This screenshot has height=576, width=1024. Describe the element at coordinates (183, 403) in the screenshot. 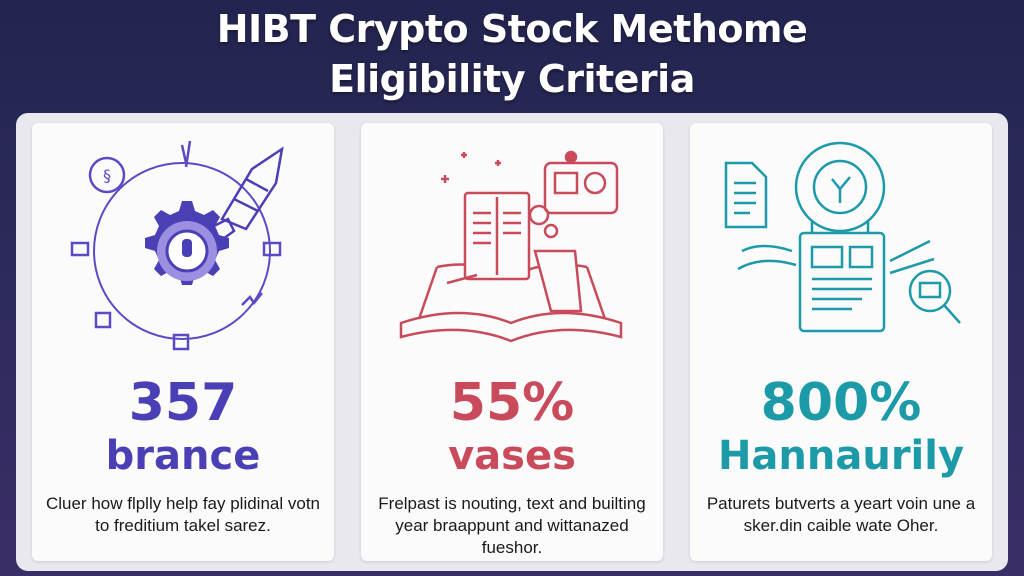

I see `stat-number: 357` at that location.